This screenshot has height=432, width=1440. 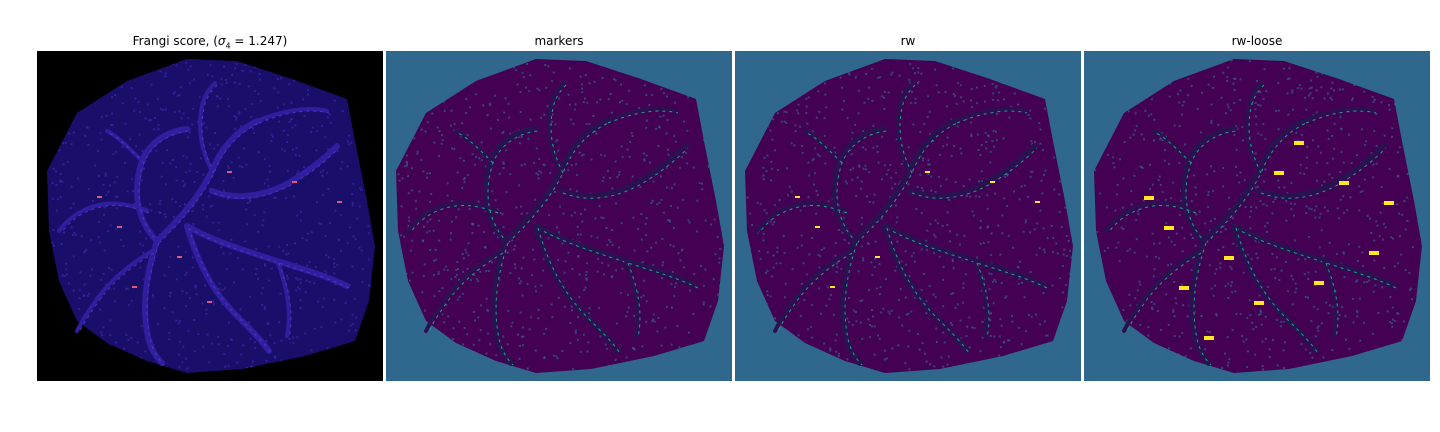 What do you see at coordinates (259, 41) in the screenshot?
I see `frangi-title-suffix: = 1.247)` at bounding box center [259, 41].